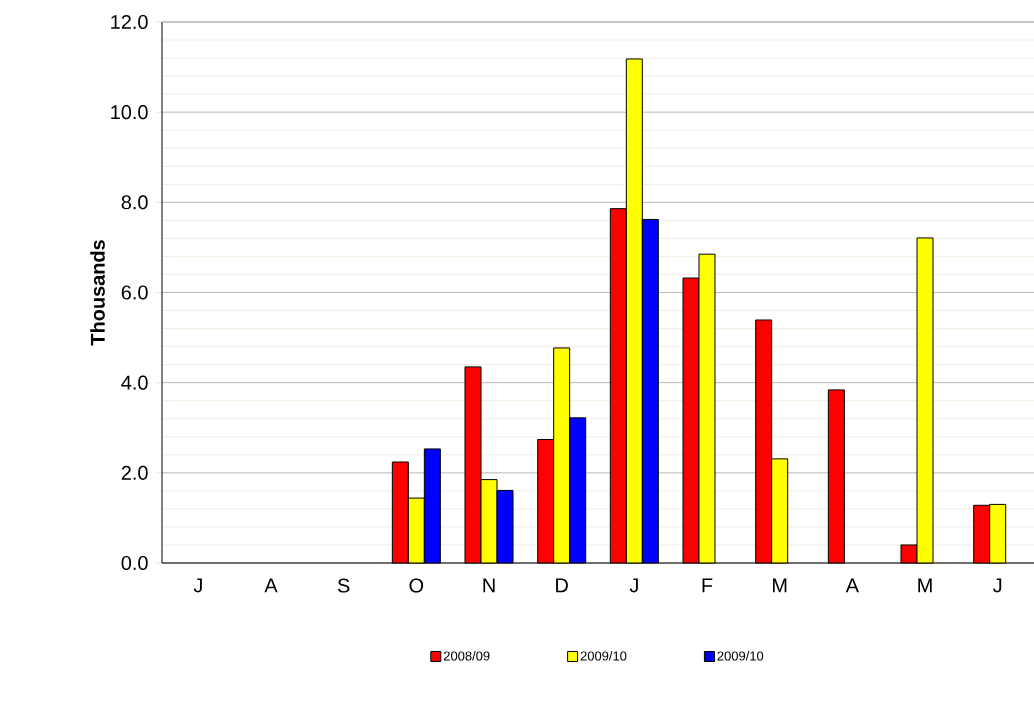  I want to click on y-axis-title: Thousands, so click(97, 293).